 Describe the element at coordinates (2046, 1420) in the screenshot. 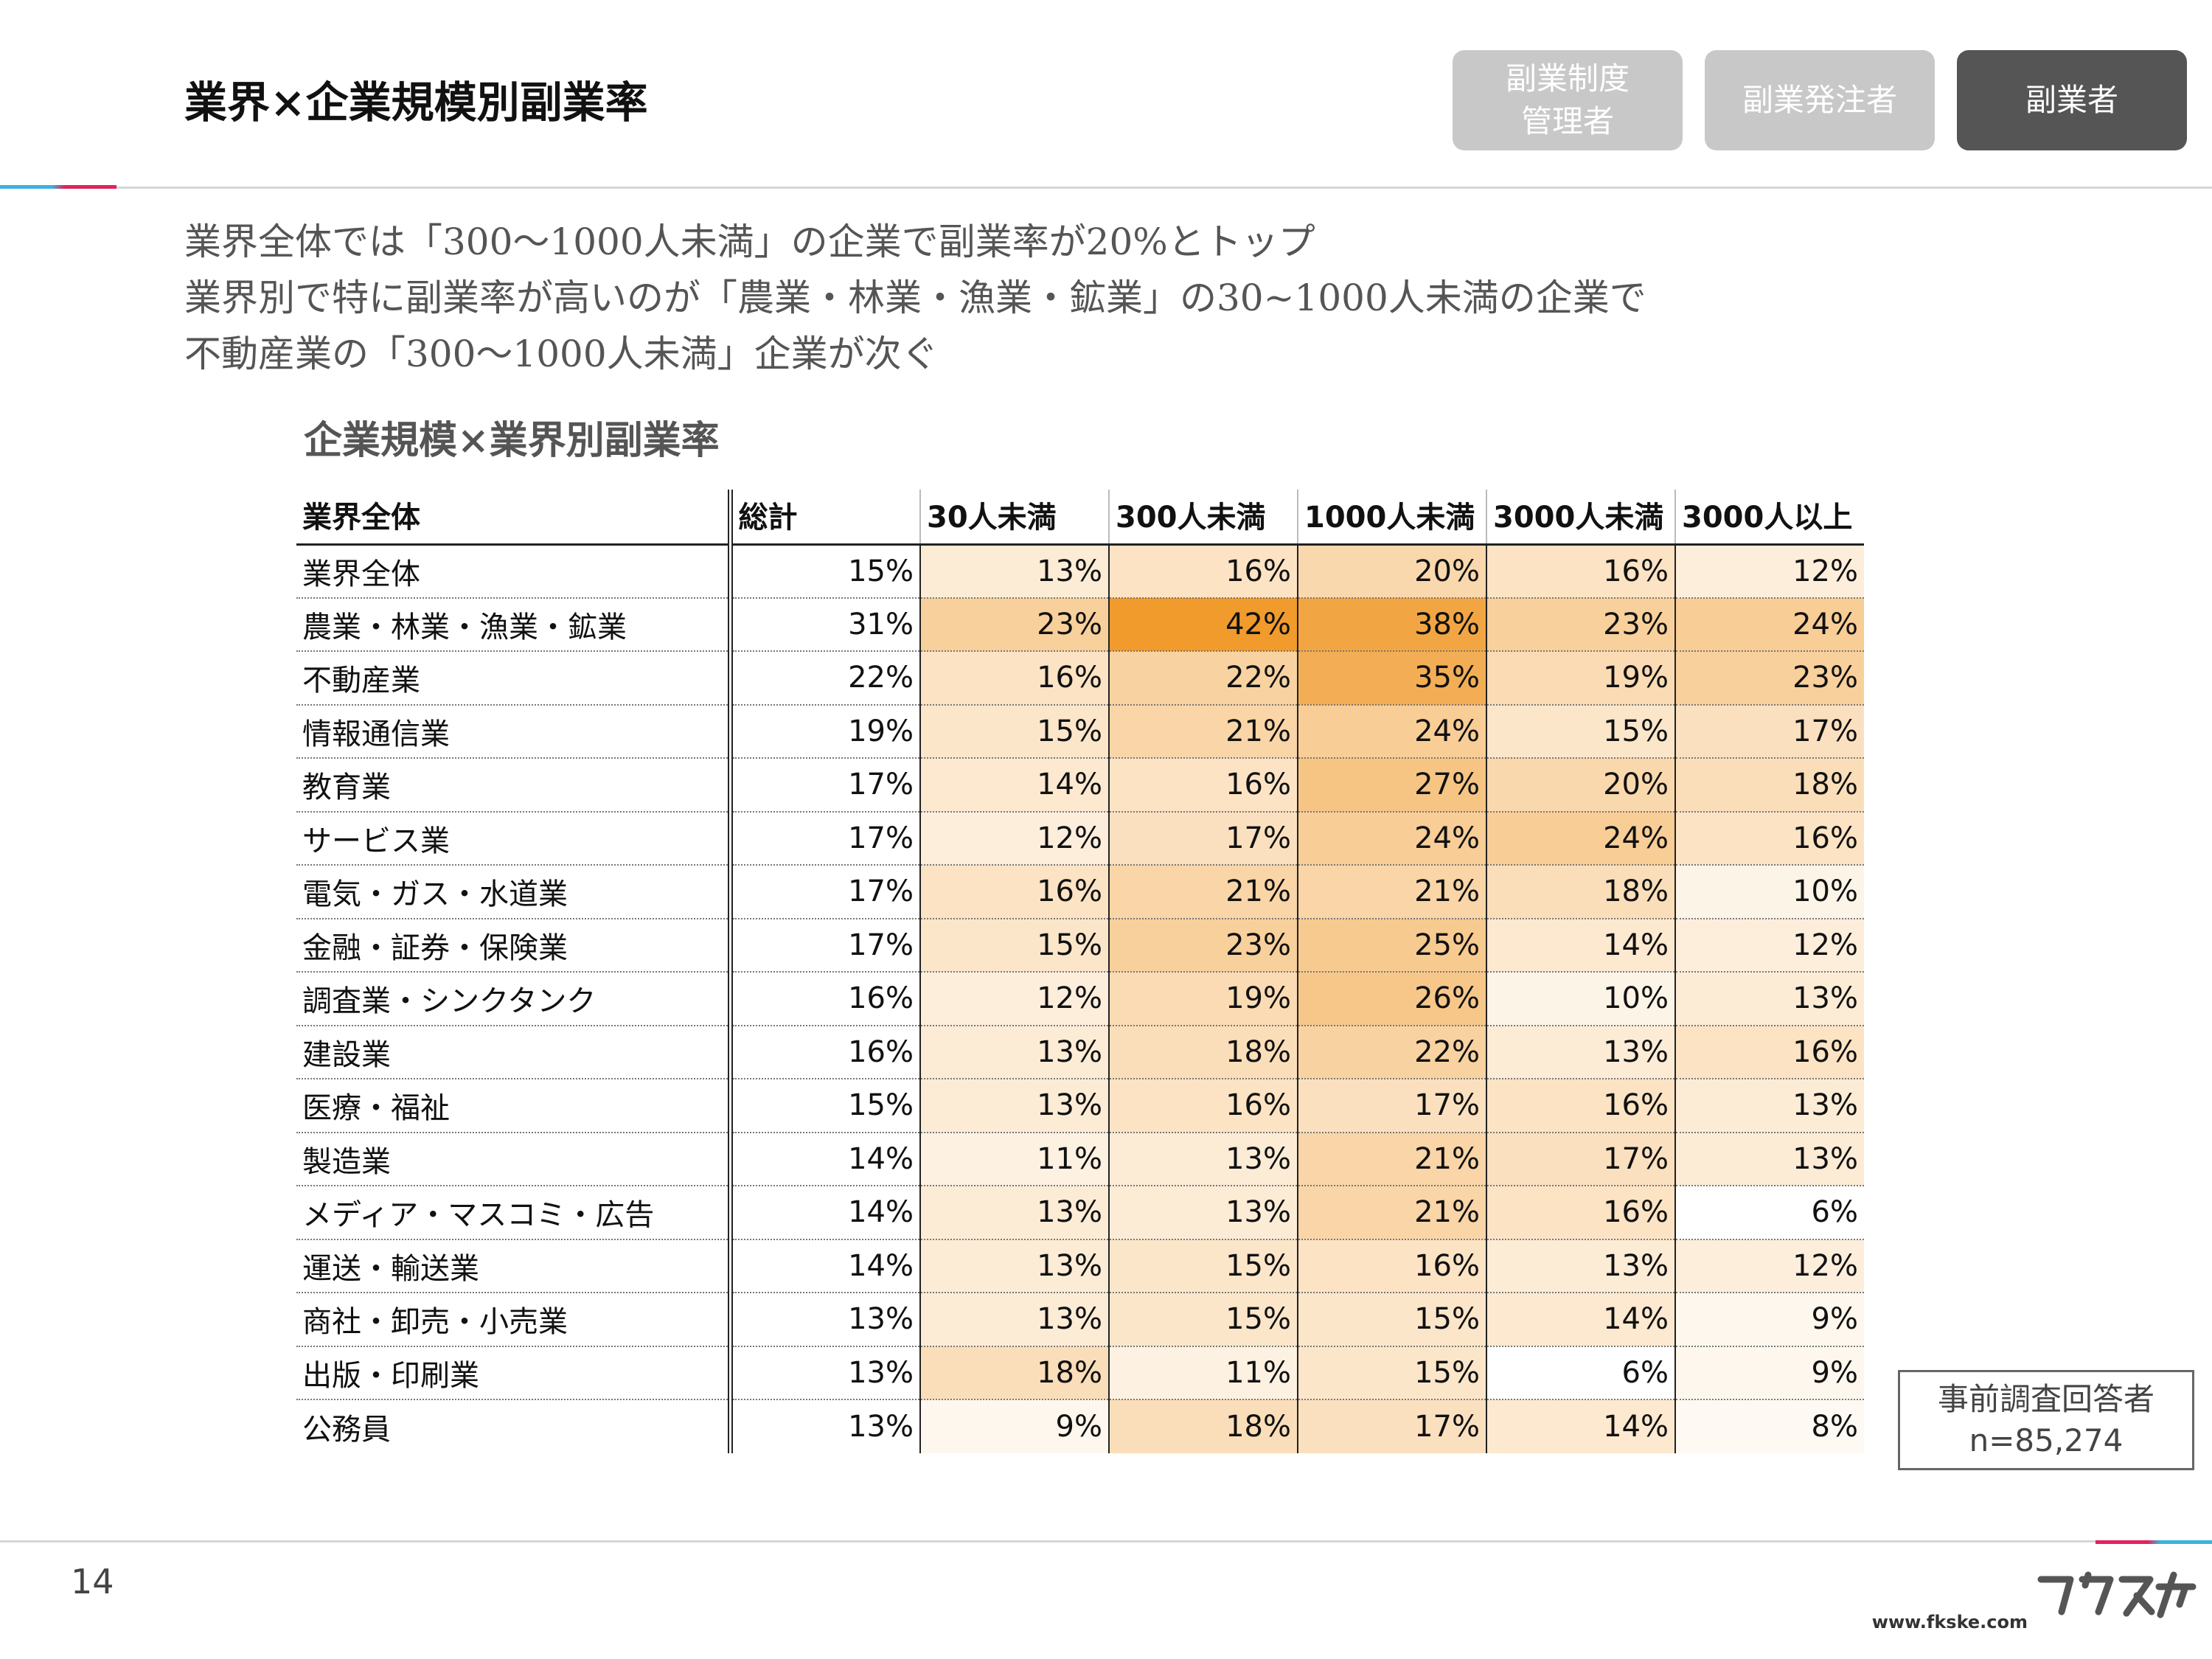

I see `respondents-box: 事前調査回答者 n=85,274` at that location.